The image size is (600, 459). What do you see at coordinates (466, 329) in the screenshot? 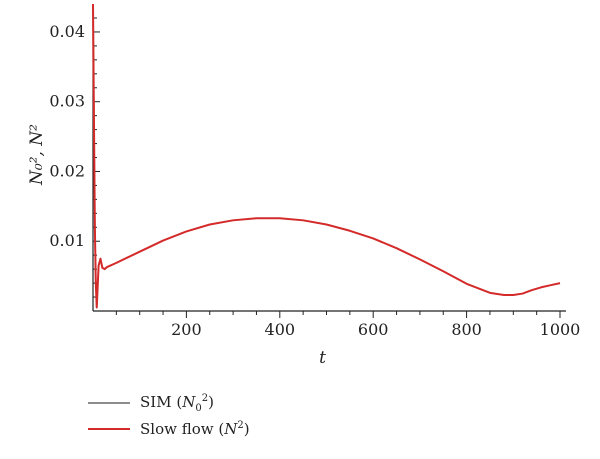
I see `x-tick-label: 800` at bounding box center [466, 329].